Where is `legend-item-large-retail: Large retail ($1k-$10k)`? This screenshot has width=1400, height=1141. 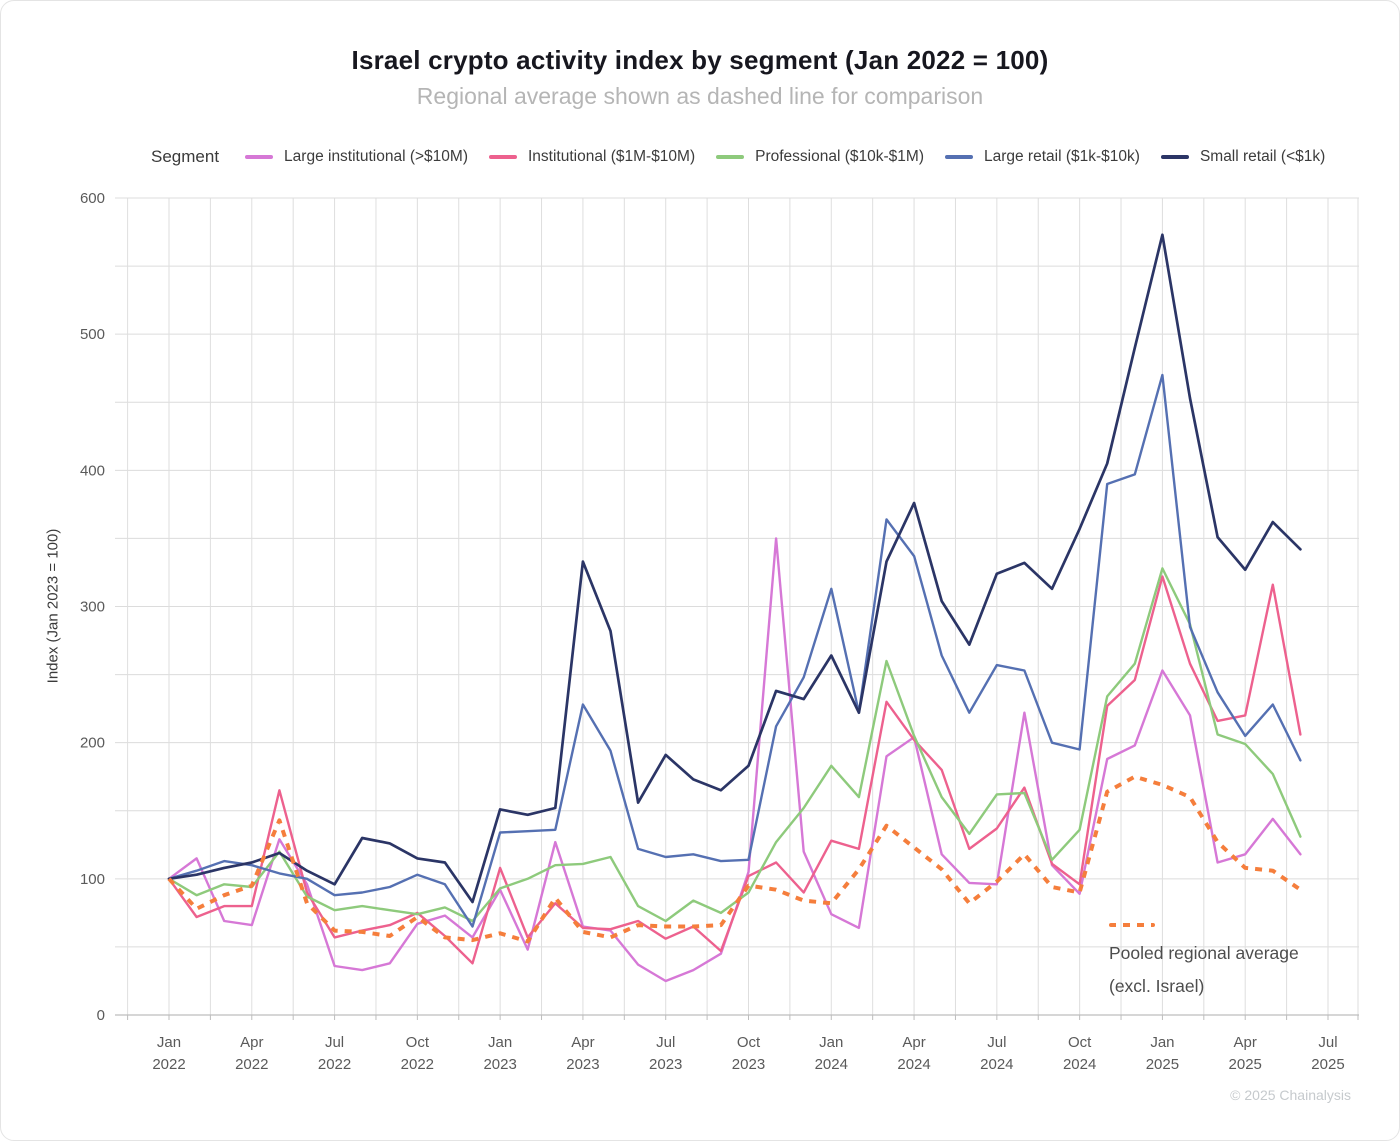
legend-item-large-retail: Large retail ($1k-$10k) is located at coordinates (1042, 157).